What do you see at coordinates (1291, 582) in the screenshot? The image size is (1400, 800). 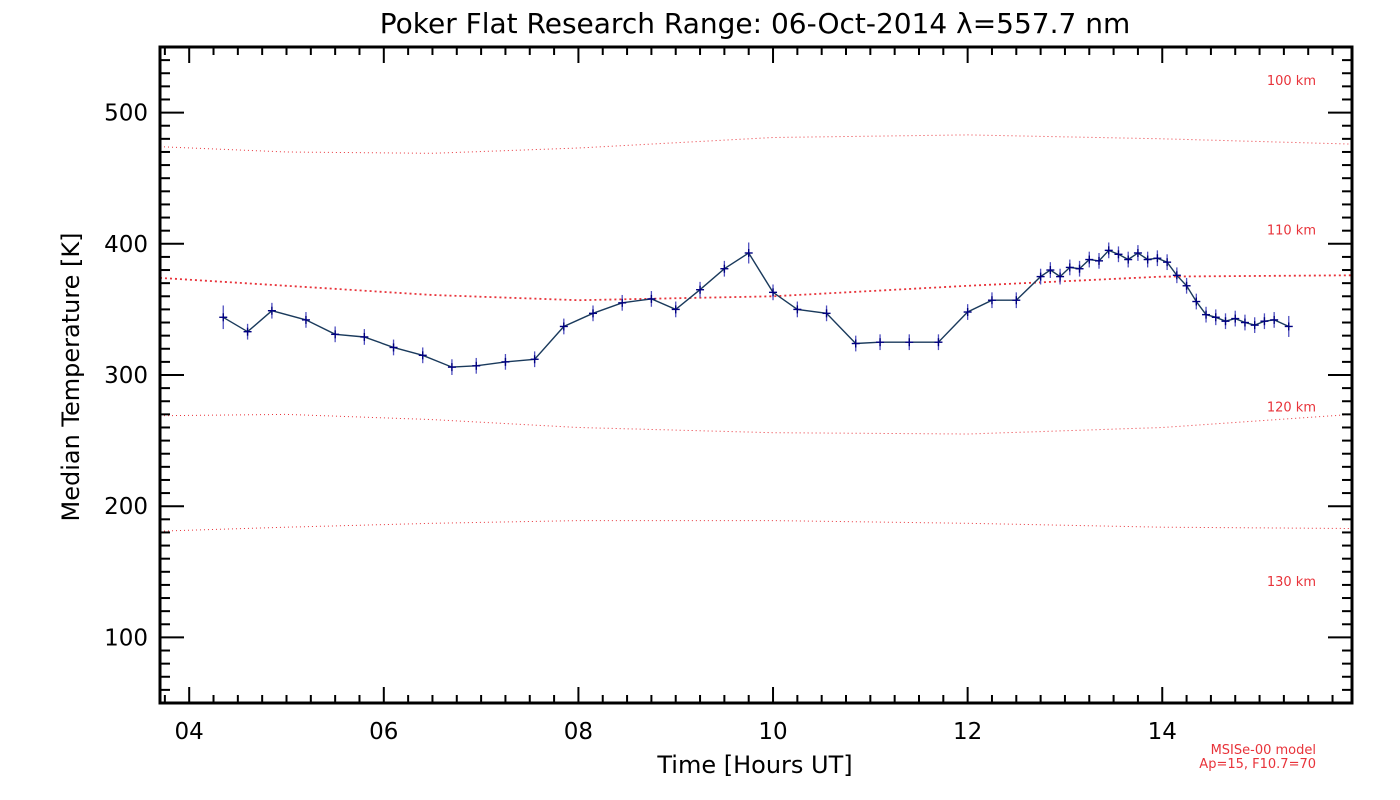 I see `model-curve-label: 130 km` at bounding box center [1291, 582].